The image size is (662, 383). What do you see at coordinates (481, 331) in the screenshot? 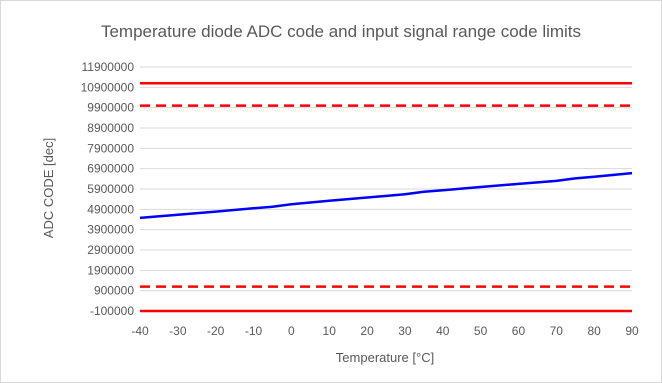
I see `x-tick-label: 50` at bounding box center [481, 331].